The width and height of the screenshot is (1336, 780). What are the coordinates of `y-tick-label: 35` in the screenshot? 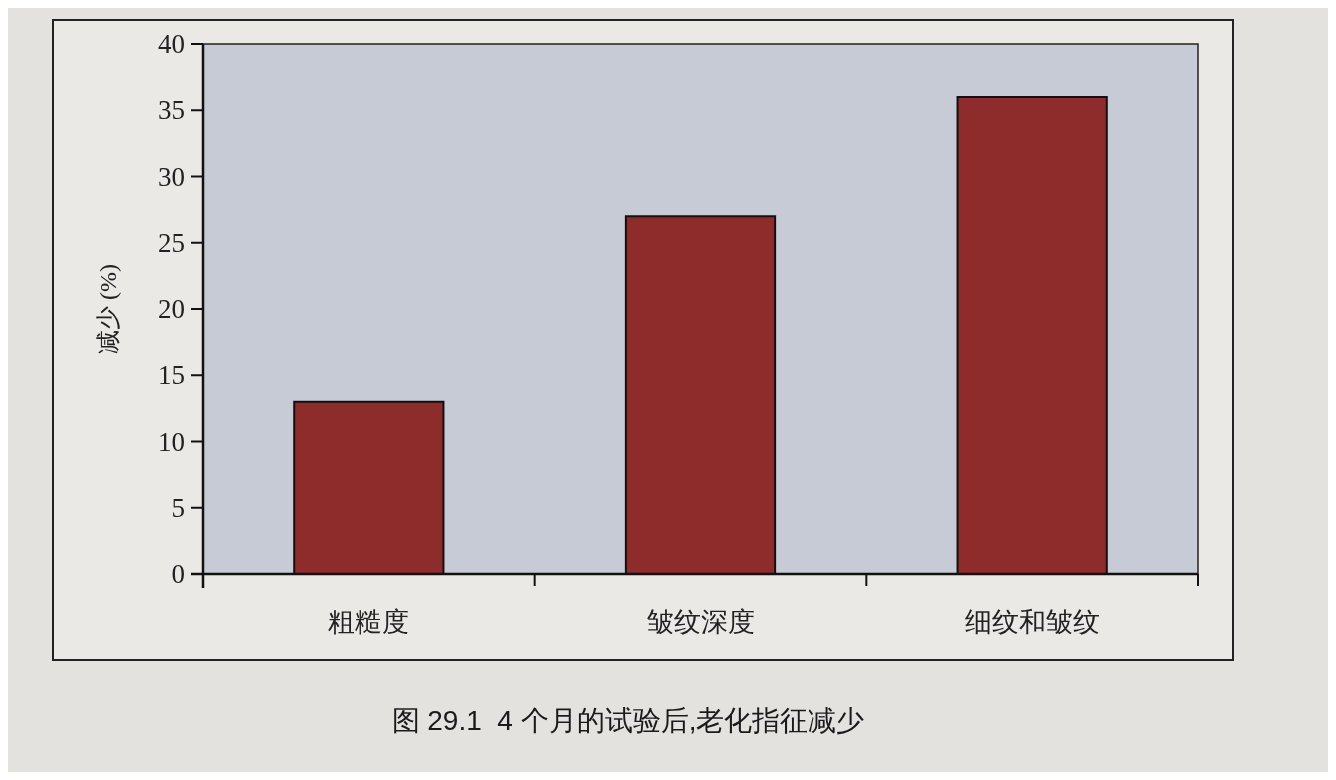 It's located at (171, 110).